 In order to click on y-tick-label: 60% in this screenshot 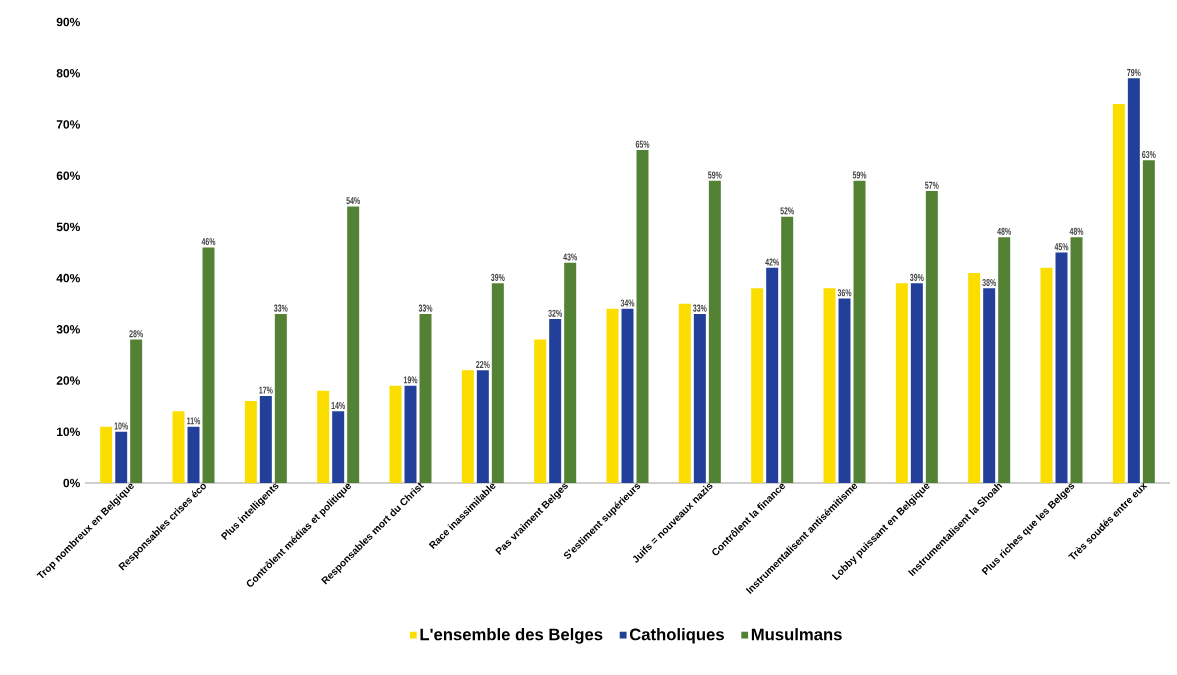, I will do `click(68, 175)`.